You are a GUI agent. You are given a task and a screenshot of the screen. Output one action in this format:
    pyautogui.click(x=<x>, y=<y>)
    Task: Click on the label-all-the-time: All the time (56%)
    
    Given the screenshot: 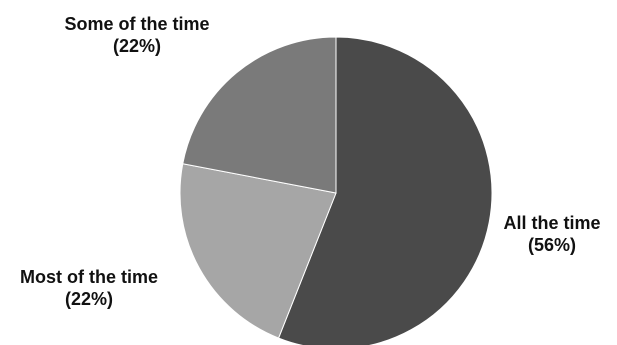 What is the action you would take?
    pyautogui.click(x=552, y=234)
    